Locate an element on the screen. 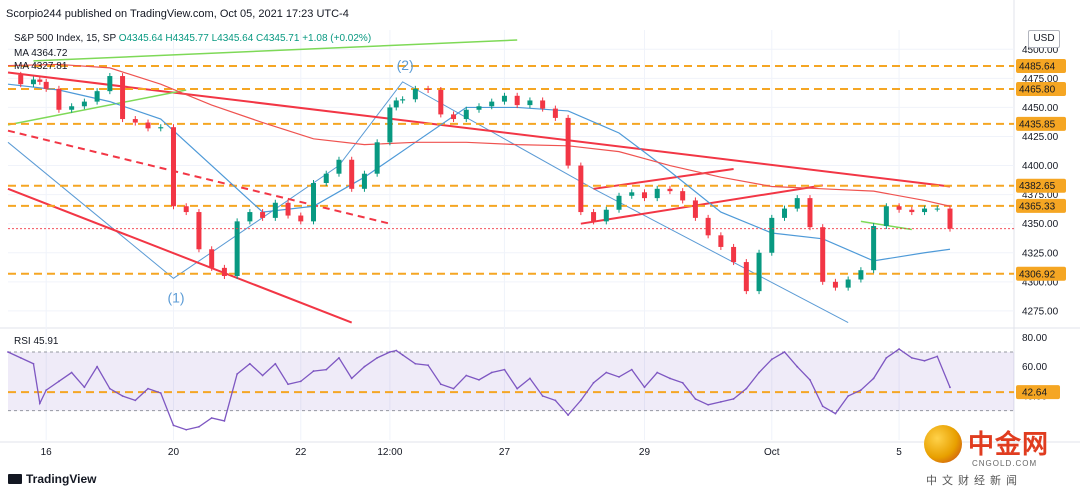 This screenshot has width=1080, height=496. currency-button: USD is located at coordinates (1044, 39).